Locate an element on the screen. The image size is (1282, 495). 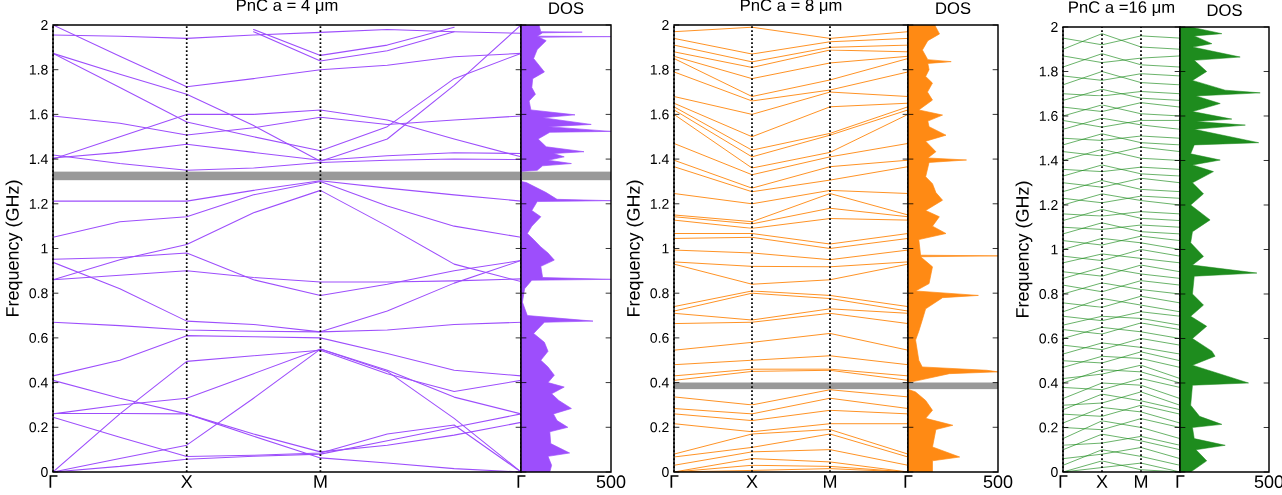
chart-title: PnC a =16 μm is located at coordinates (1122, 9).